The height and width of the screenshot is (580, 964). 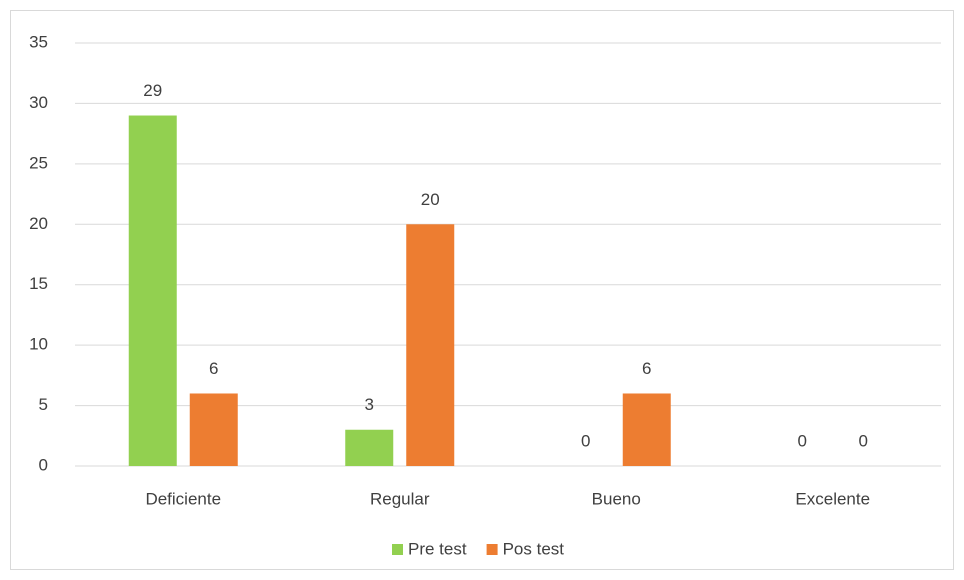 What do you see at coordinates (43, 404) in the screenshot?
I see `y-tick-label: 5` at bounding box center [43, 404].